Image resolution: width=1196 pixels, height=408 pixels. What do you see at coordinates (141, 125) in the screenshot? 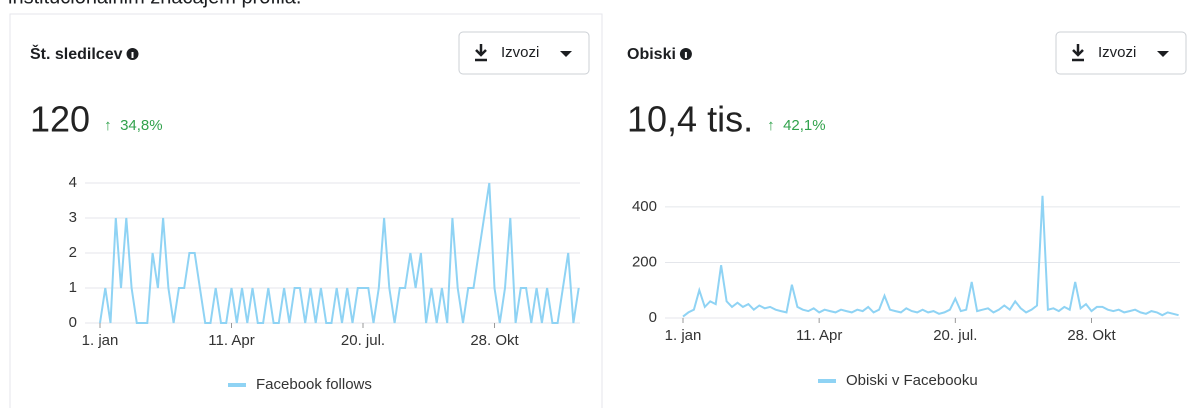
I see `change-value: 34,8%` at bounding box center [141, 125].